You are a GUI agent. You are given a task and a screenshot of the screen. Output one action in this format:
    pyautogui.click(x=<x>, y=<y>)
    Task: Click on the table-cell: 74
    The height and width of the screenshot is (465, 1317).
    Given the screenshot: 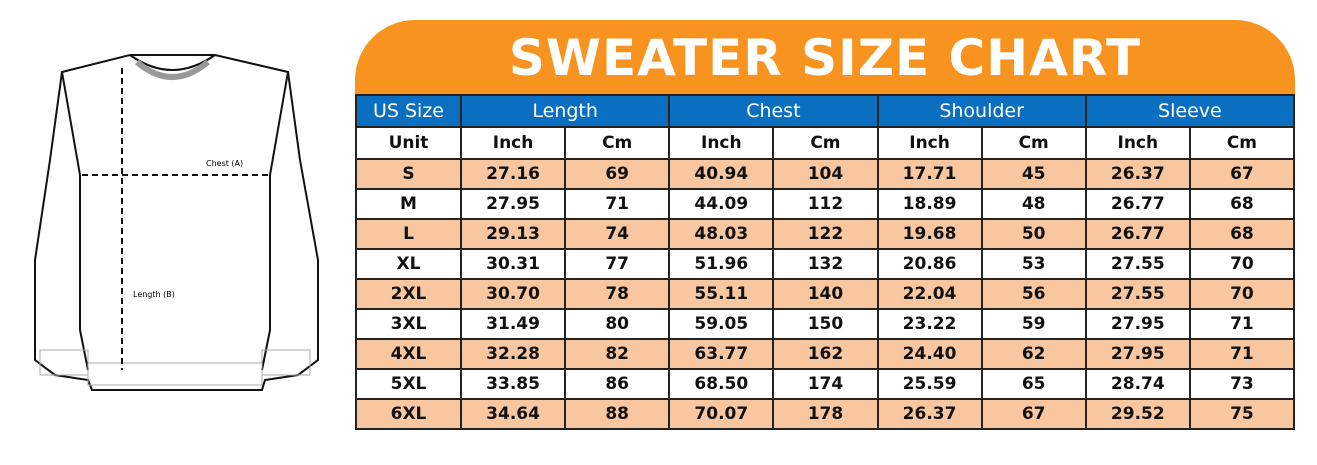 What is the action you would take?
    pyautogui.click(x=617, y=234)
    